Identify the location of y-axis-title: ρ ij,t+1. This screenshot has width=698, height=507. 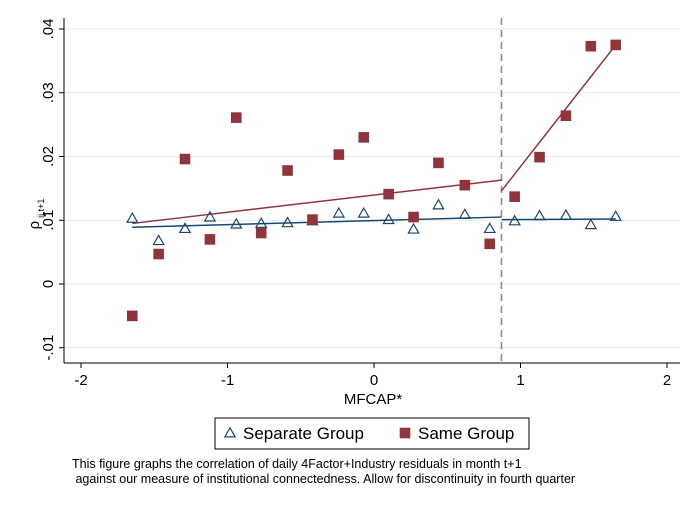
(36, 214).